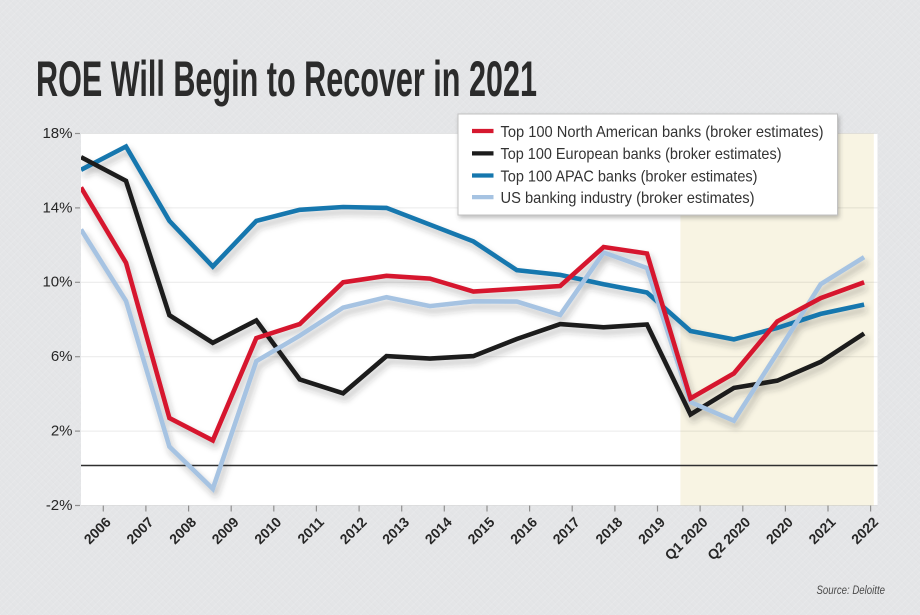 The width and height of the screenshot is (920, 615). What do you see at coordinates (97, 530) in the screenshot?
I see `svg-text: 2006` at bounding box center [97, 530].